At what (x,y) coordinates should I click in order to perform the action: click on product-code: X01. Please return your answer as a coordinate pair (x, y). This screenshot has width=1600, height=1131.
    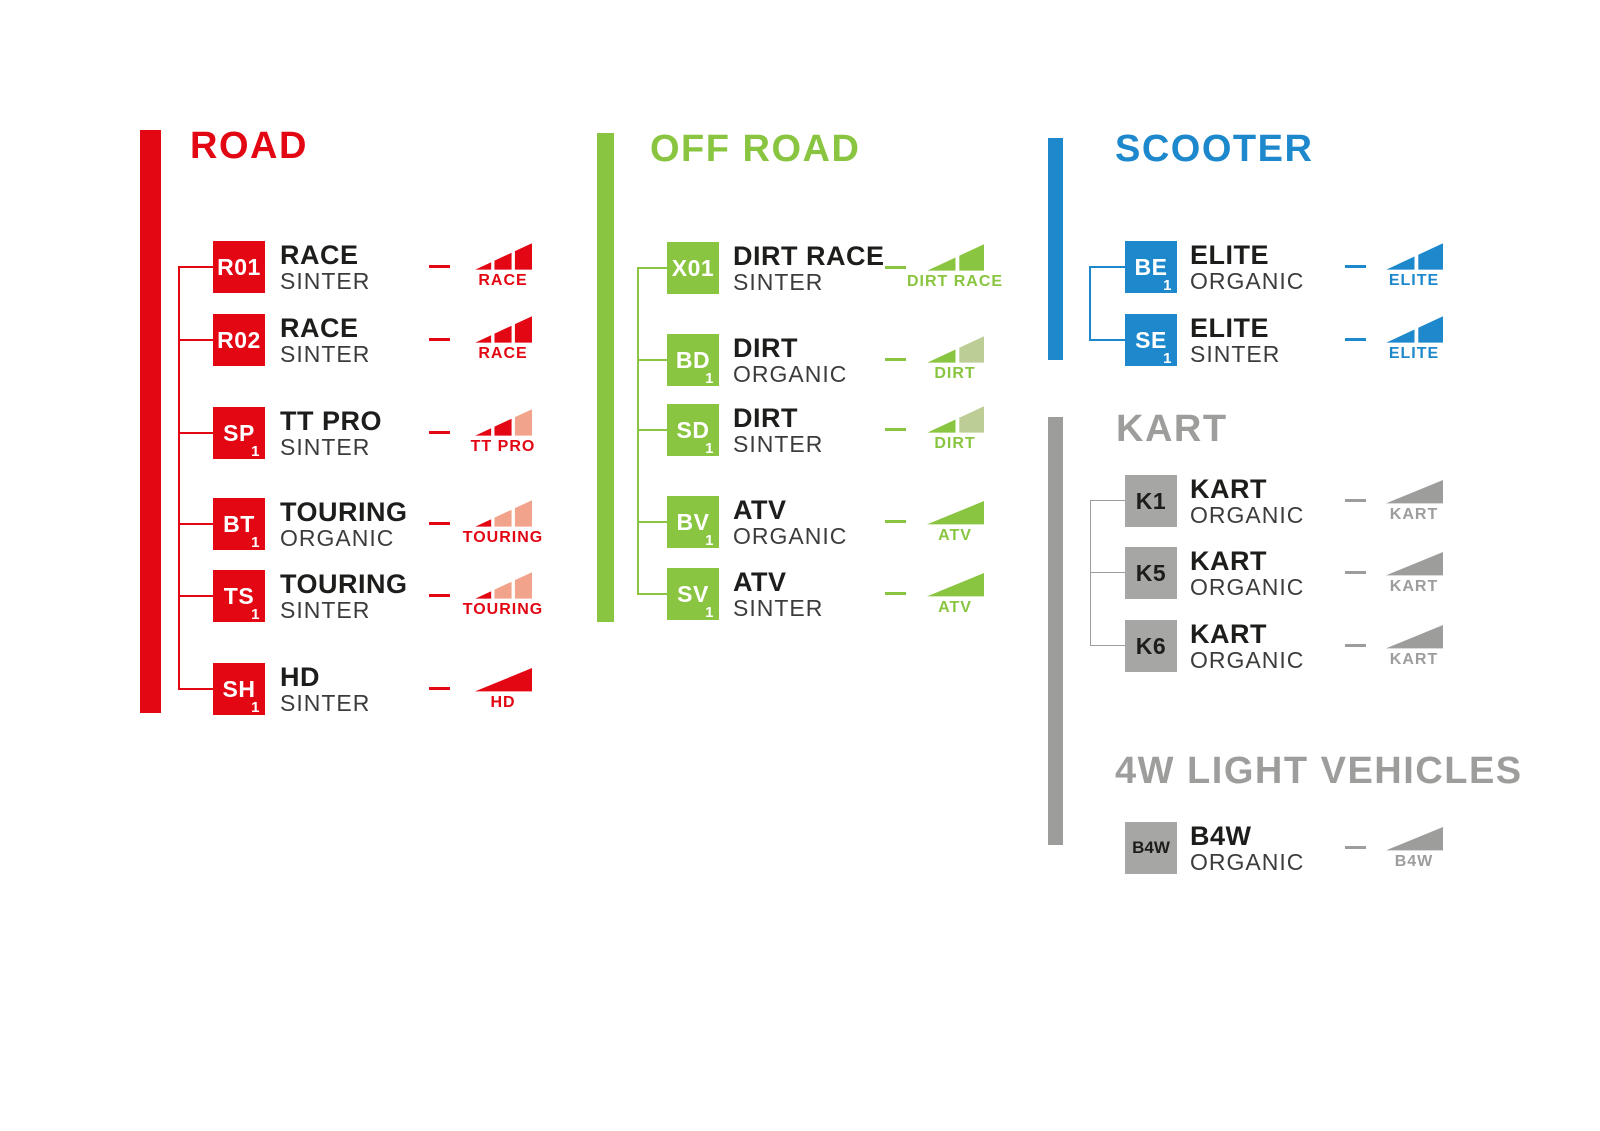
    Looking at the image, I should click on (693, 267).